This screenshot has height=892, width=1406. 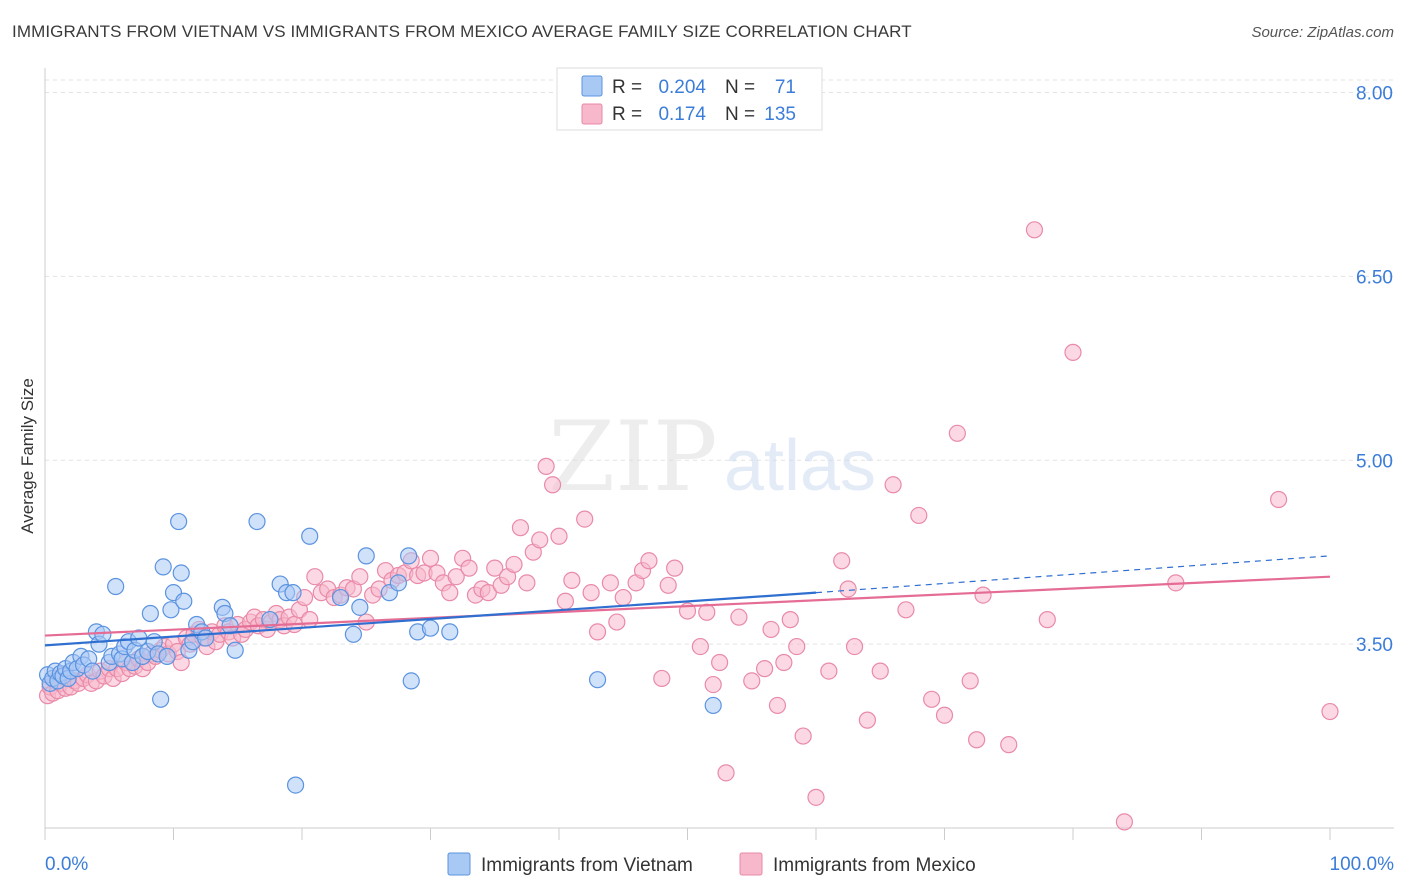 I want to click on trend-lines, so click(x=687, y=601).